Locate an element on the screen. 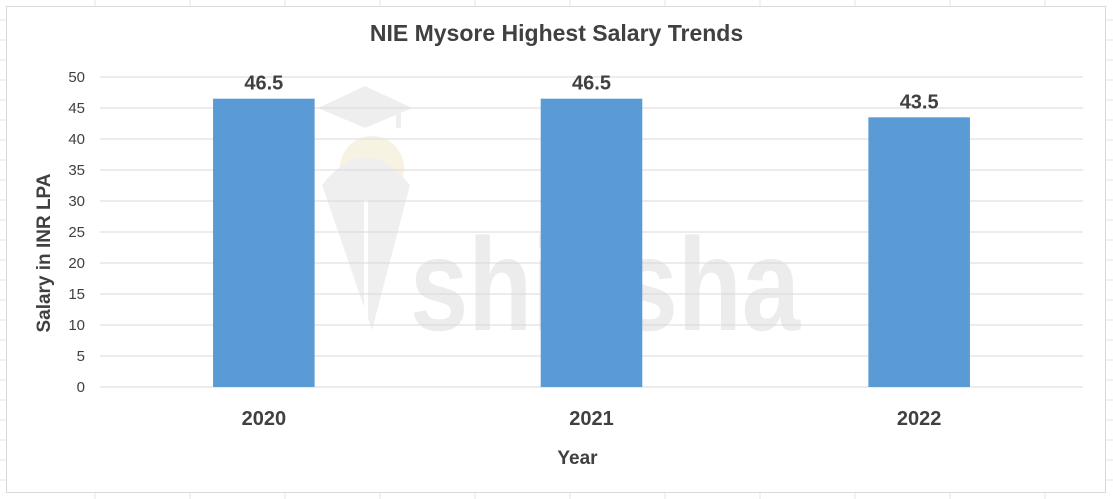 The image size is (1113, 499). x-tick-label-2022: 2022 is located at coordinates (919, 419).